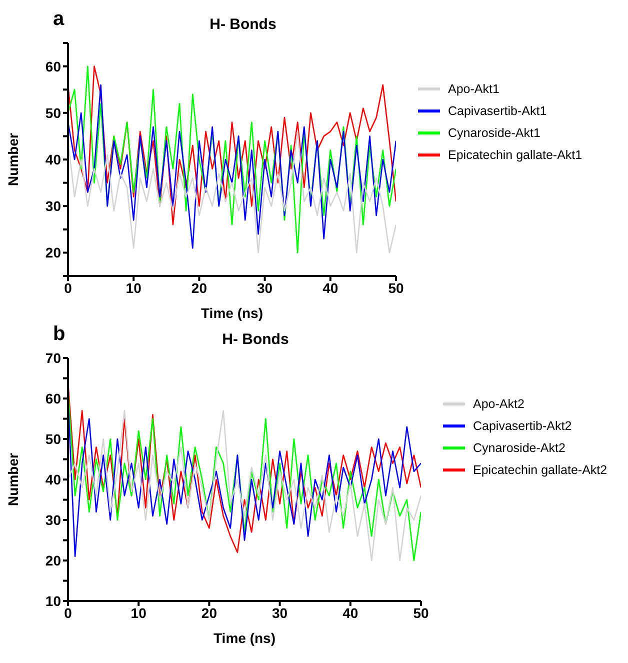 This screenshot has width=628, height=663. What do you see at coordinates (519, 448) in the screenshot?
I see `legend-label: Cynaroside-Akt2` at bounding box center [519, 448].